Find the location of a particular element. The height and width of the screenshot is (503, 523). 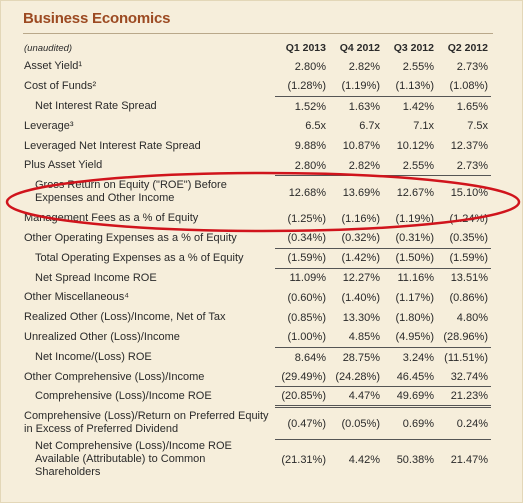

cell-value: 1.65% is located at coordinates (464, 106).